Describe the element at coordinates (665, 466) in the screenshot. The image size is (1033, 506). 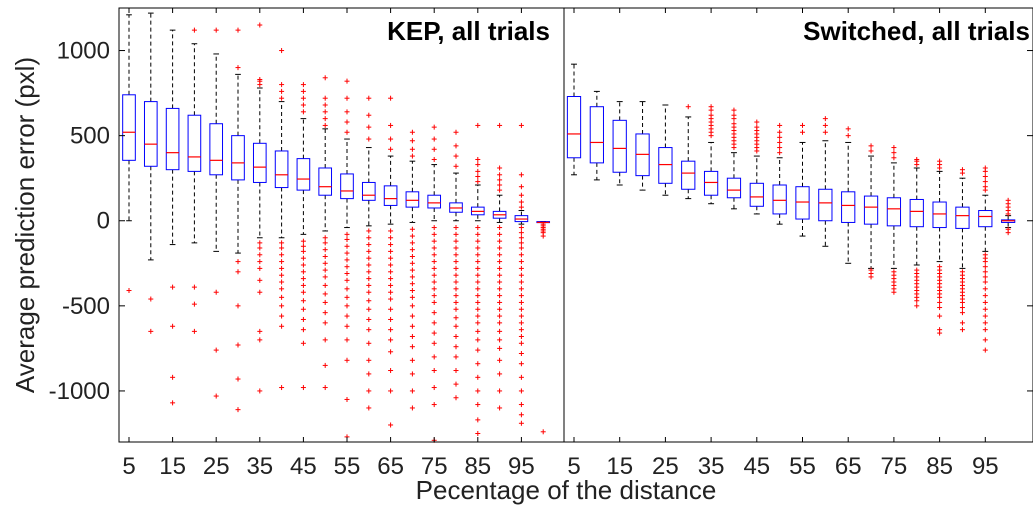
I see `x-tick-label: 25` at that location.